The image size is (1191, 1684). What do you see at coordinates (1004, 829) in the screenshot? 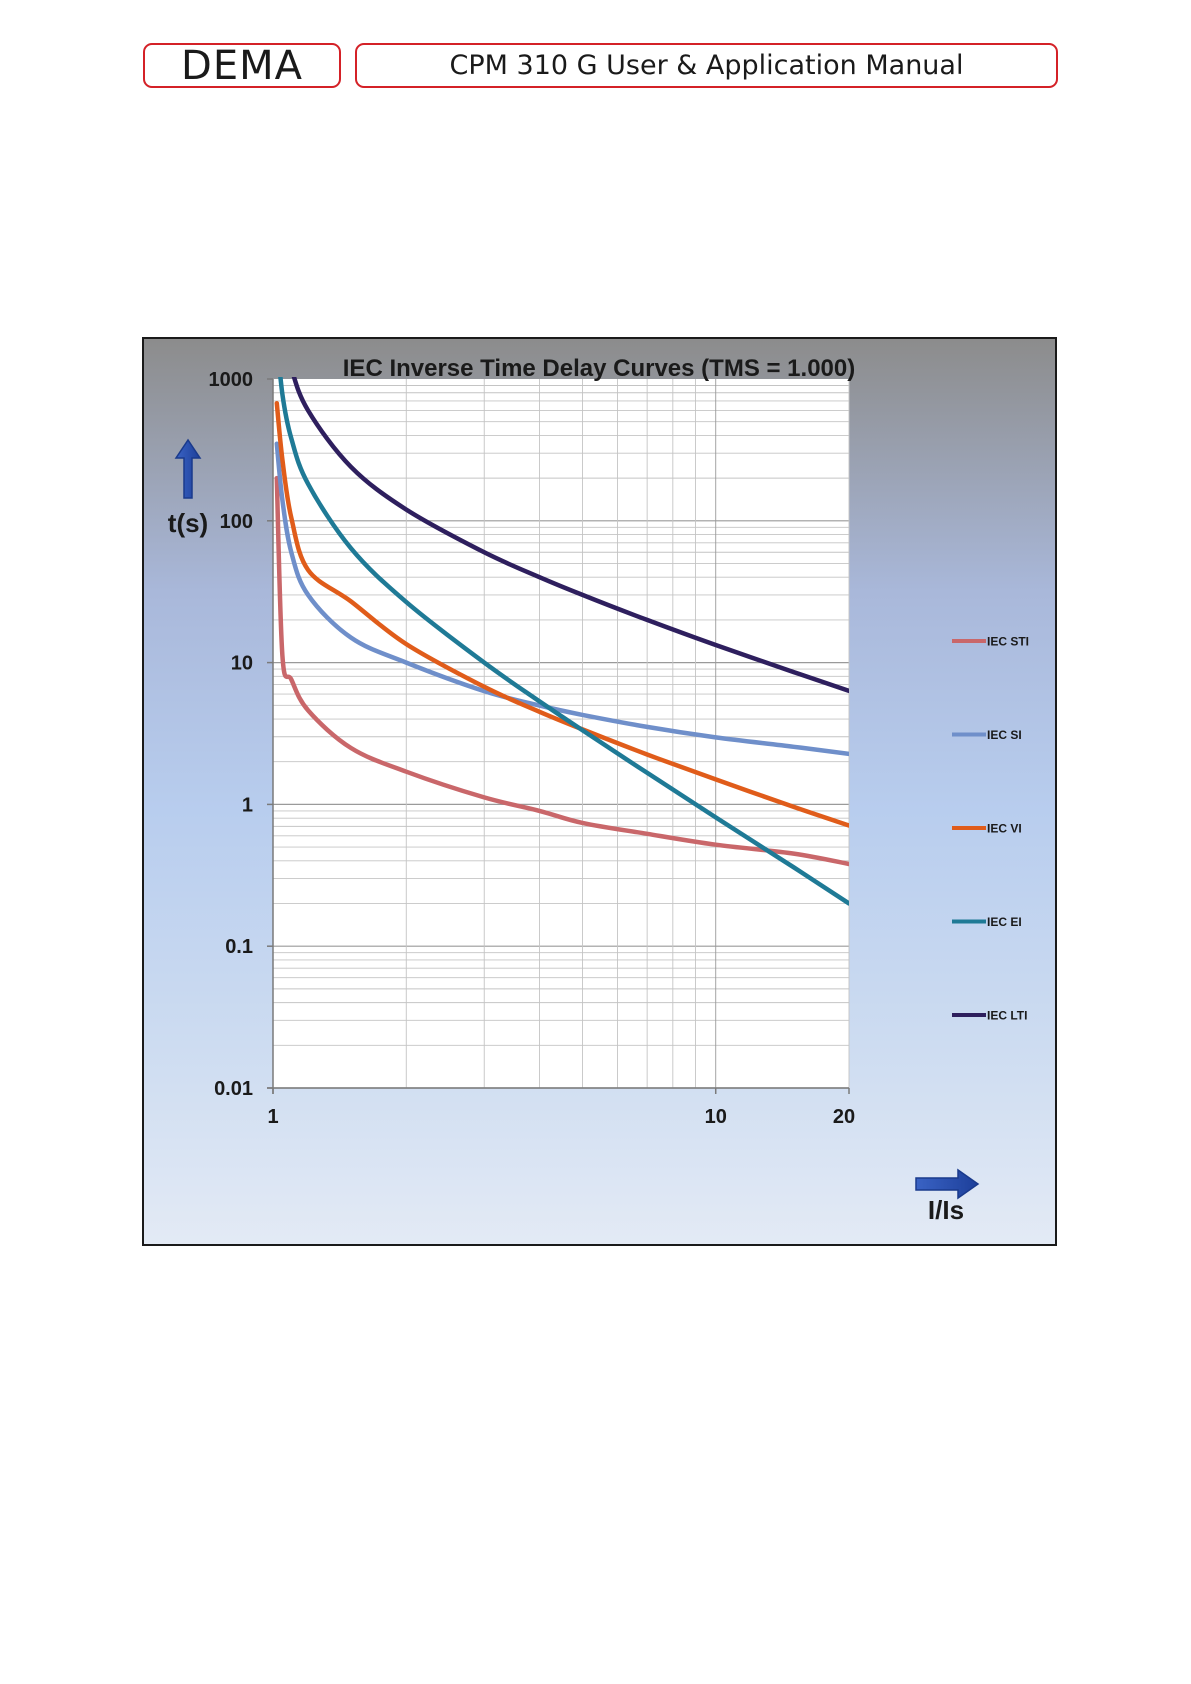
I see `legend-label-iec-vi: IEC VI` at bounding box center [1004, 829].